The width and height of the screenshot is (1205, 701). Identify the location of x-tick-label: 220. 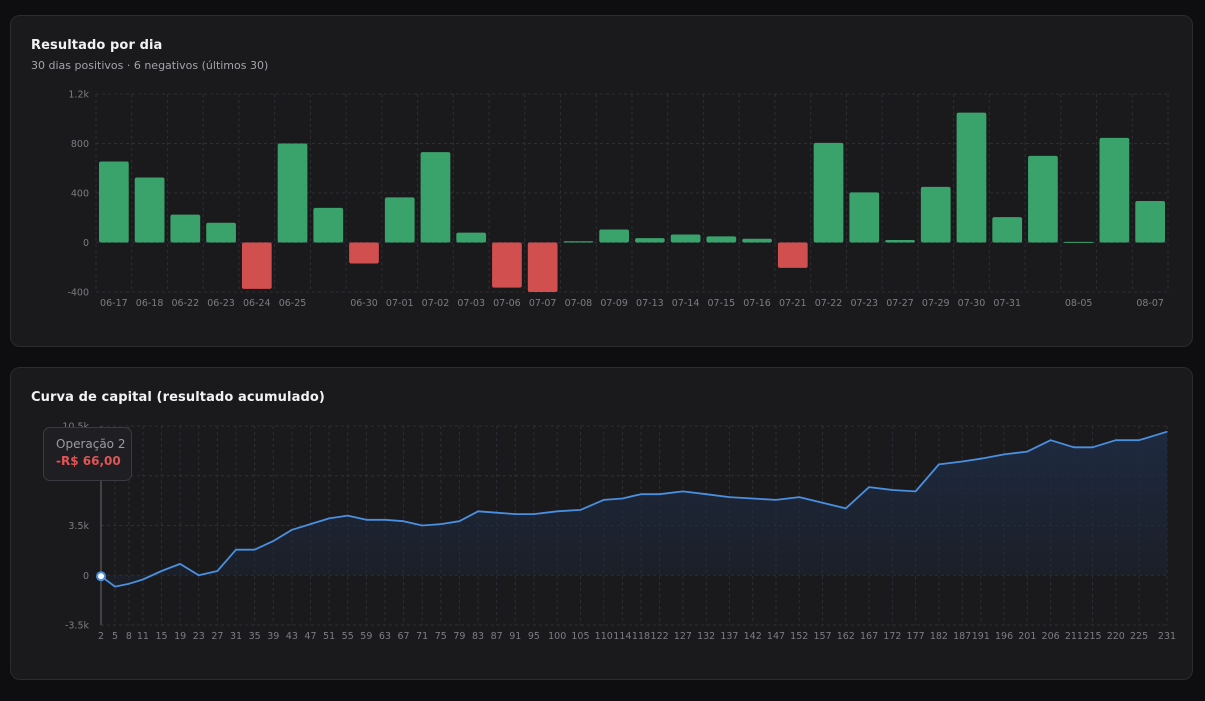
(1116, 636).